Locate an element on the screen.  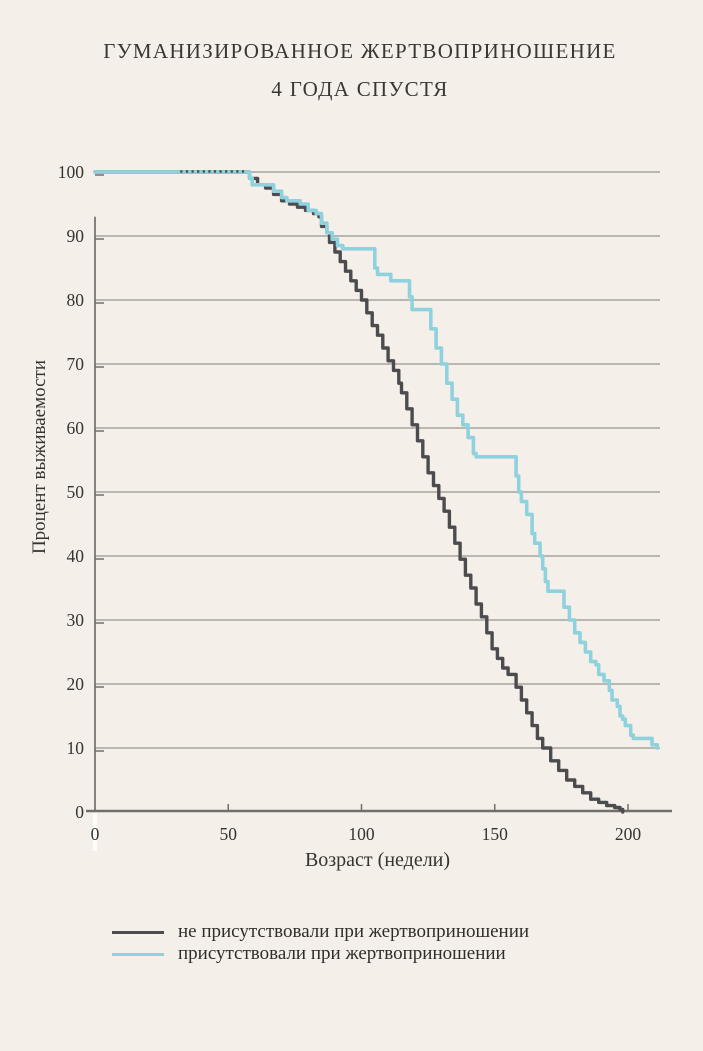
y-tick-label: 40 is located at coordinates (76, 556).